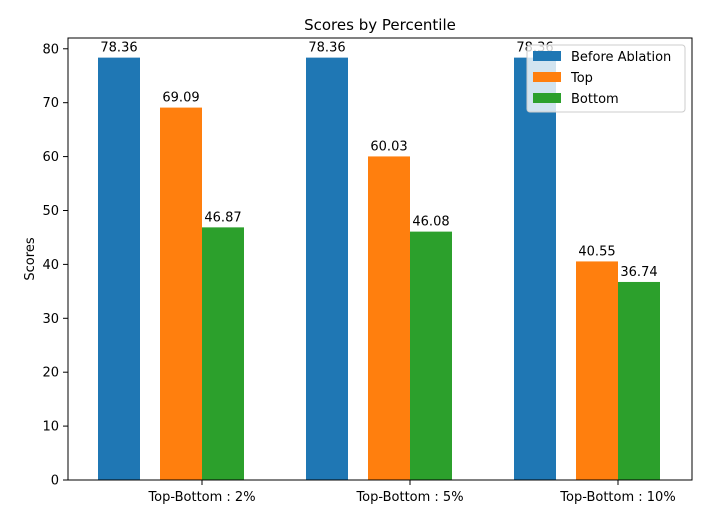 Image resolution: width=716 pixels, height=522 pixels. What do you see at coordinates (50, 265) in the screenshot?
I see `y-tick-label: 40` at bounding box center [50, 265].